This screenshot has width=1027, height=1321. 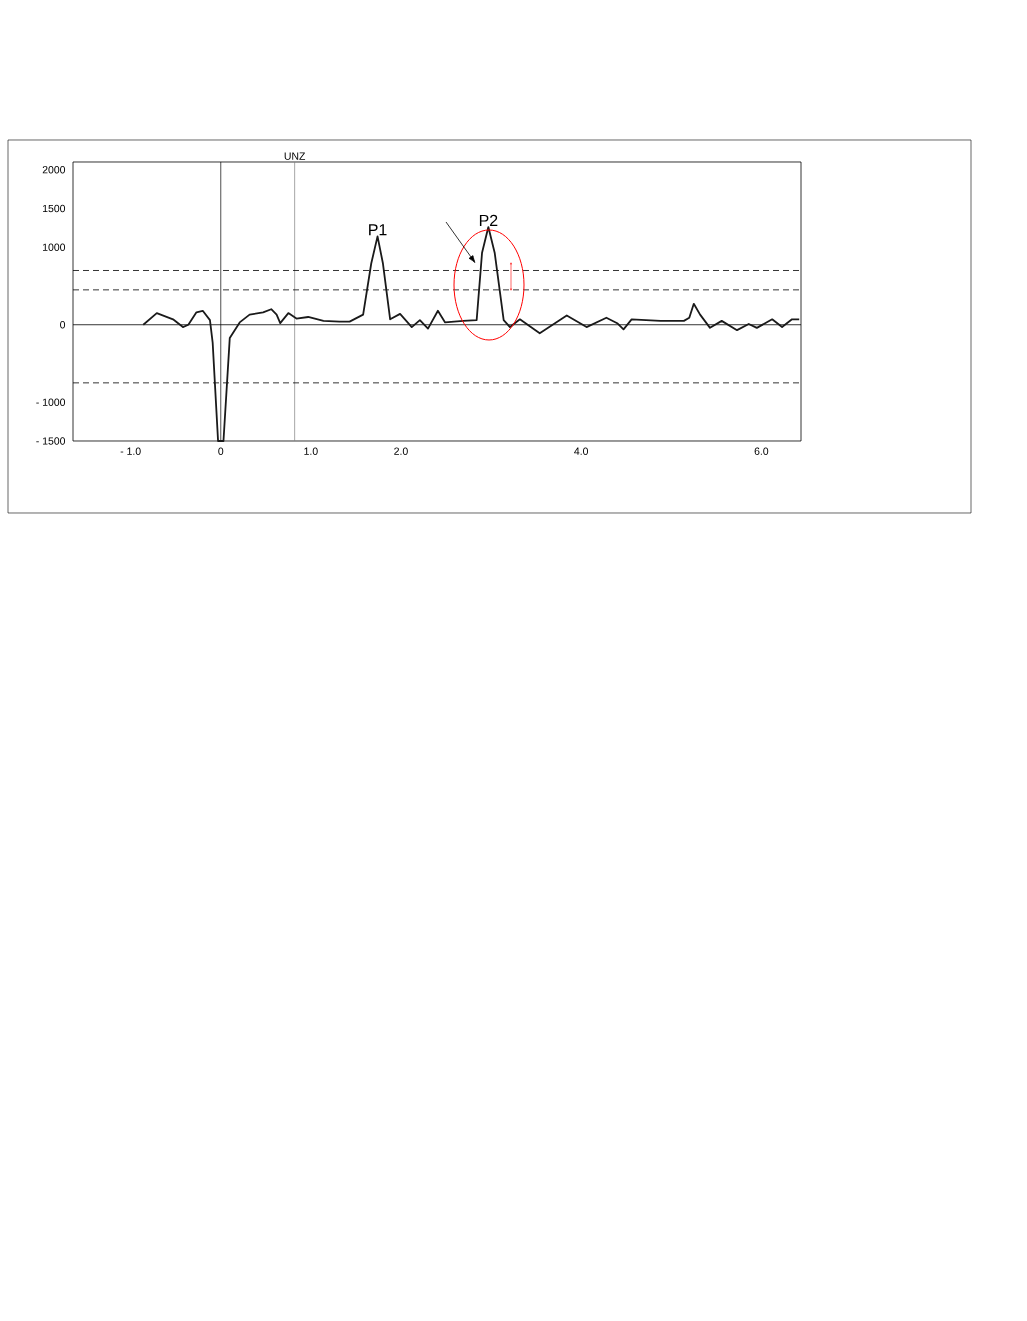 What do you see at coordinates (761, 451) in the screenshot?
I see `x-tick-label: 6.0` at bounding box center [761, 451].